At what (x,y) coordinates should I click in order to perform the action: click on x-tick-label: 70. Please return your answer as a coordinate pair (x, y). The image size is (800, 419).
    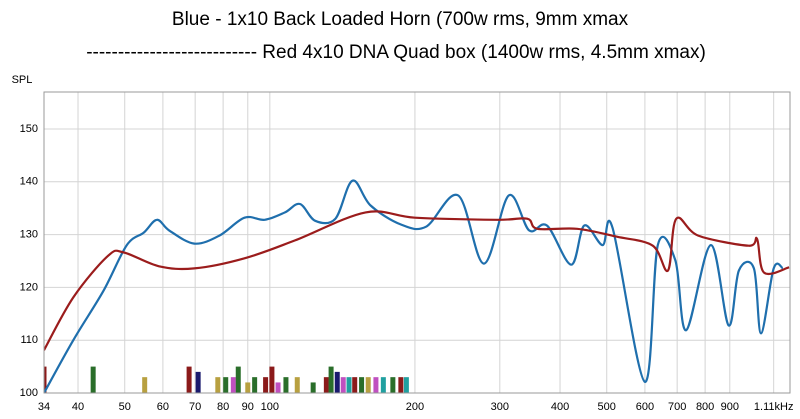
    Looking at the image, I should click on (195, 407).